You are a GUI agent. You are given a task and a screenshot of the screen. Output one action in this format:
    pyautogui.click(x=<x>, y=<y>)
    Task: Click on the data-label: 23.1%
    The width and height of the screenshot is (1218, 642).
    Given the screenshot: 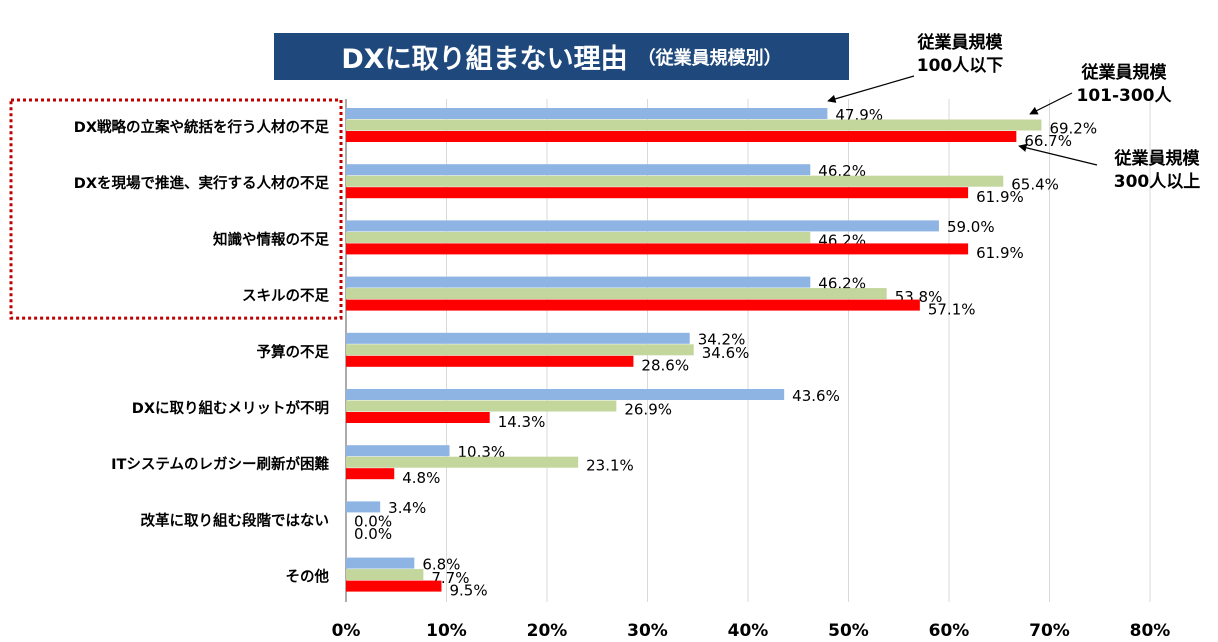 What is the action you would take?
    pyautogui.click(x=610, y=465)
    